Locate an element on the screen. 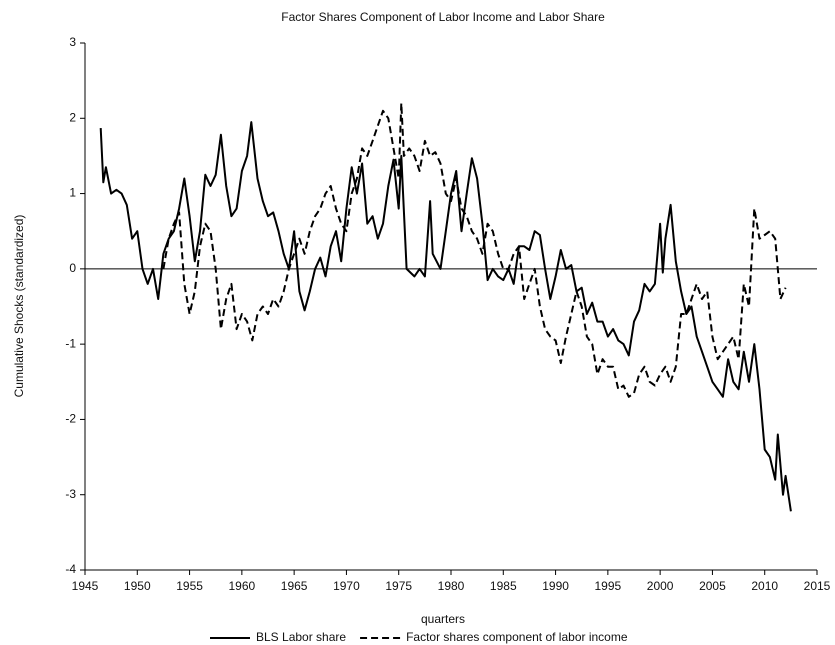 Image resolution: width=835 pixels, height=645 pixels. x-tick-label: 1970 is located at coordinates (346, 586).